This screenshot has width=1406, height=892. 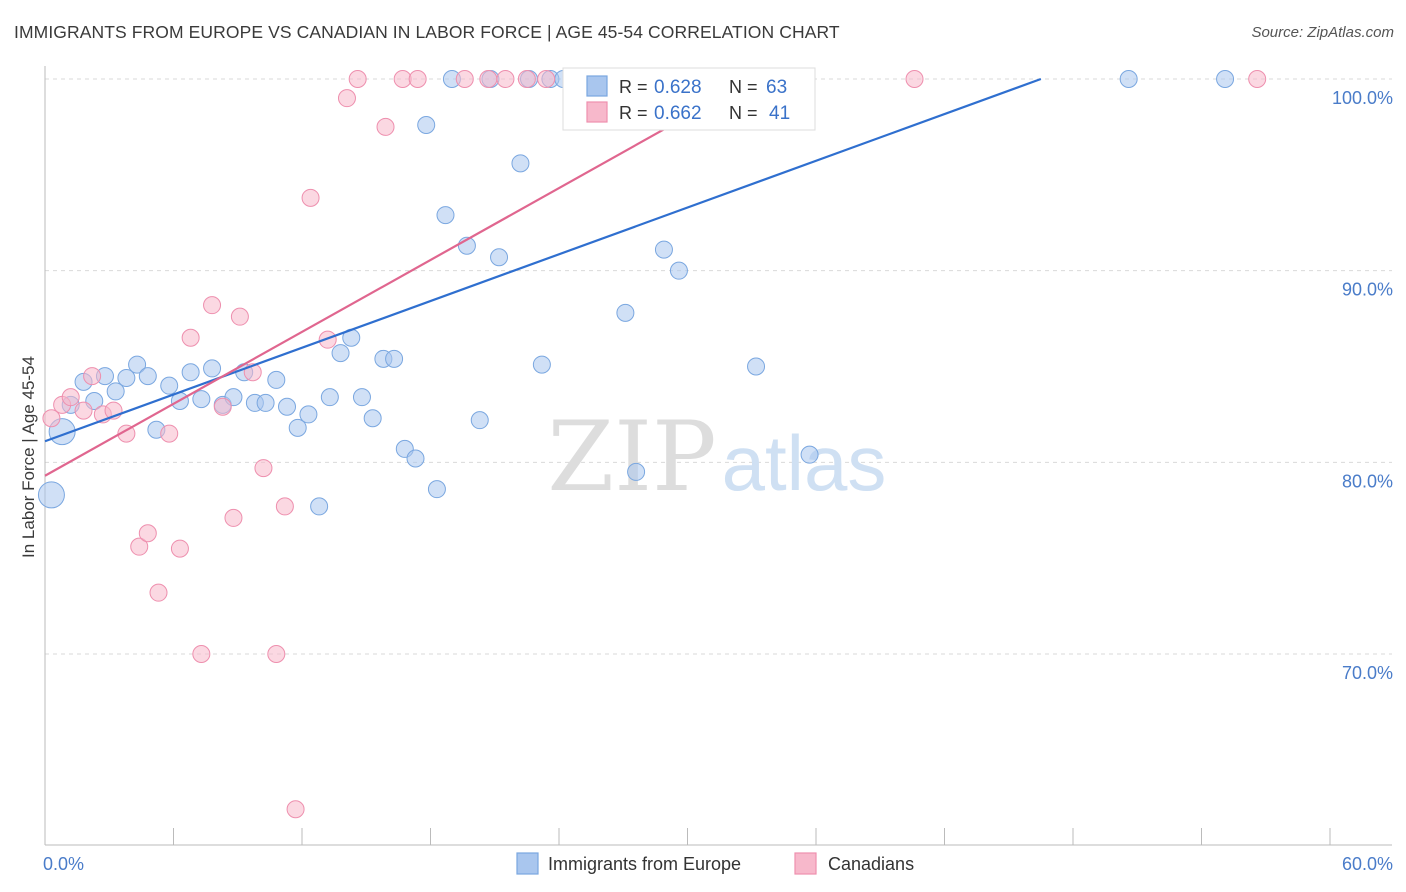 What do you see at coordinates (644, 864) in the screenshot?
I see `legend-label-europe: Immigrants from Europe` at bounding box center [644, 864].